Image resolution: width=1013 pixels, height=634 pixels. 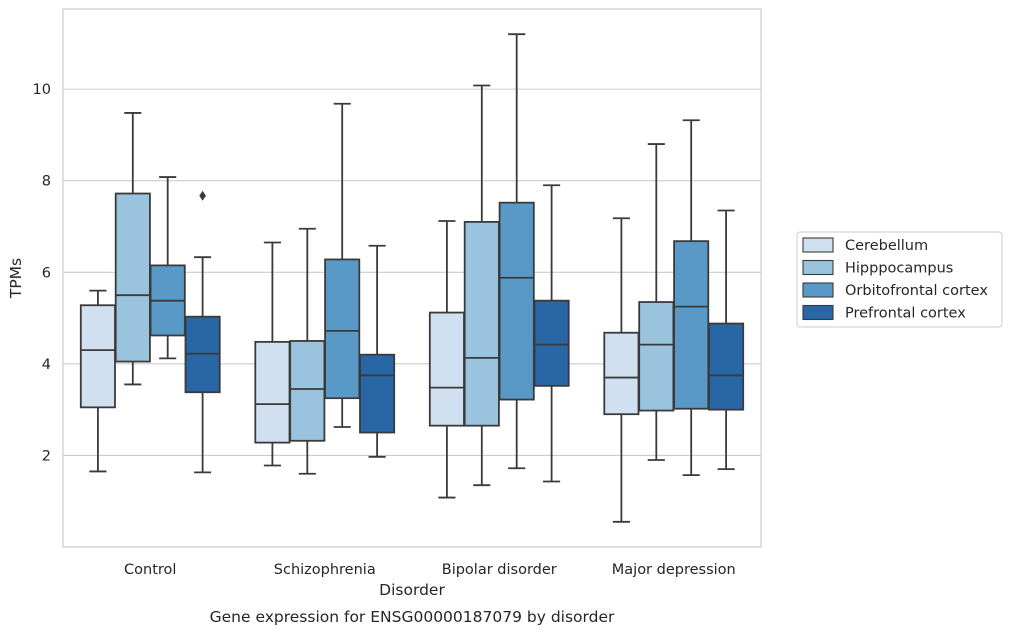 What do you see at coordinates (42, 90) in the screenshot?
I see `y-tick-label: 10` at bounding box center [42, 90].